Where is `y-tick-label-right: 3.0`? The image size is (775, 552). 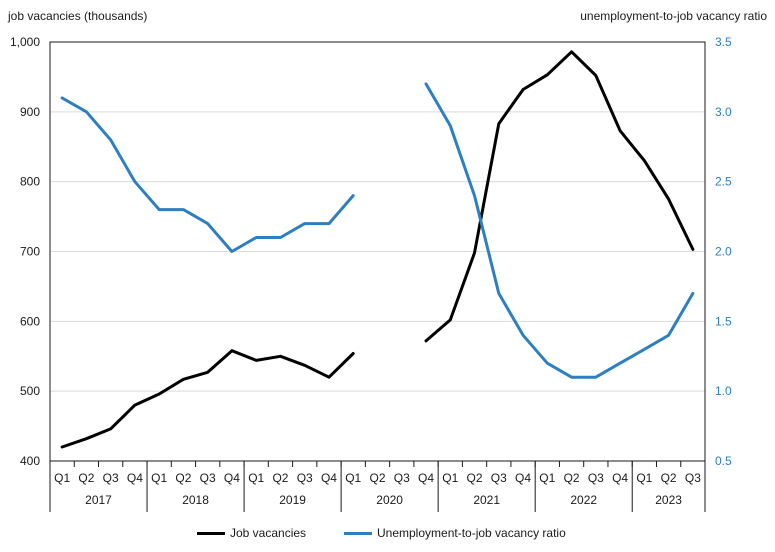 y-tick-label-right: 3.0 is located at coordinates (723, 112).